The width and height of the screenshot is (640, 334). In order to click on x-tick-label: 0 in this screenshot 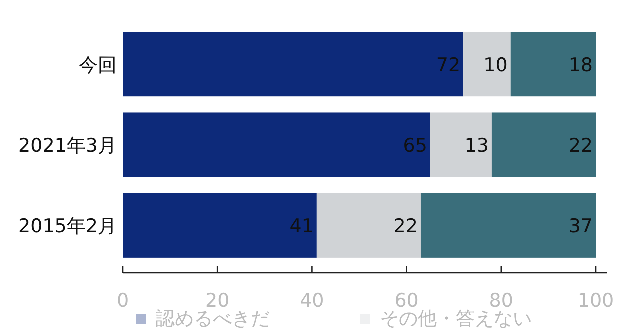, I will do `click(123, 301)`.